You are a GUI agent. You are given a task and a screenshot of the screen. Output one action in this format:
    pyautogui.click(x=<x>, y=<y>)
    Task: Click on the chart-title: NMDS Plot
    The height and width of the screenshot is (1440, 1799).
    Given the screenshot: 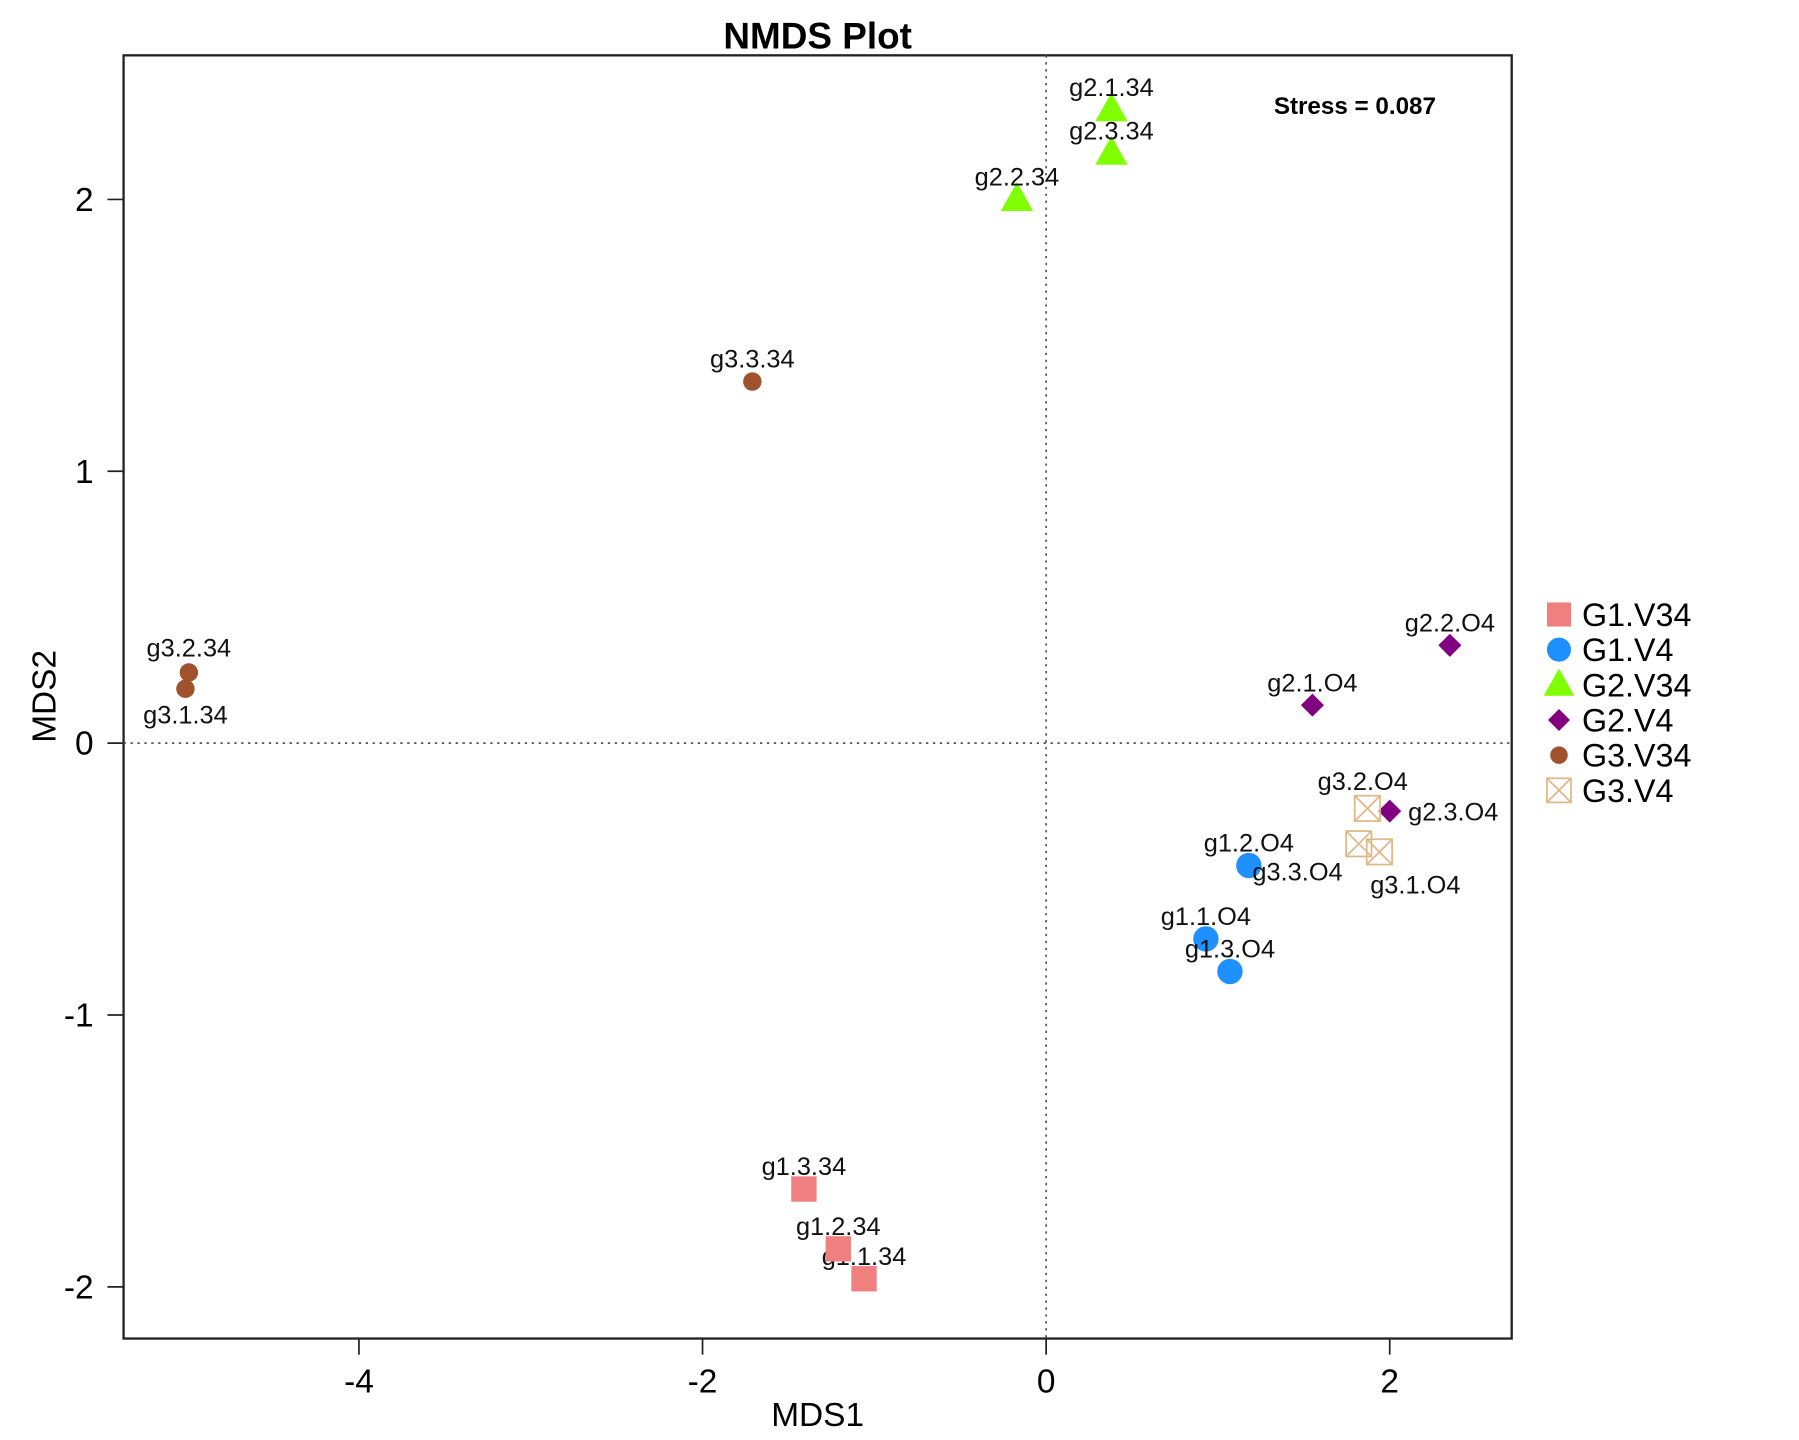 What is the action you would take?
    pyautogui.click(x=817, y=35)
    